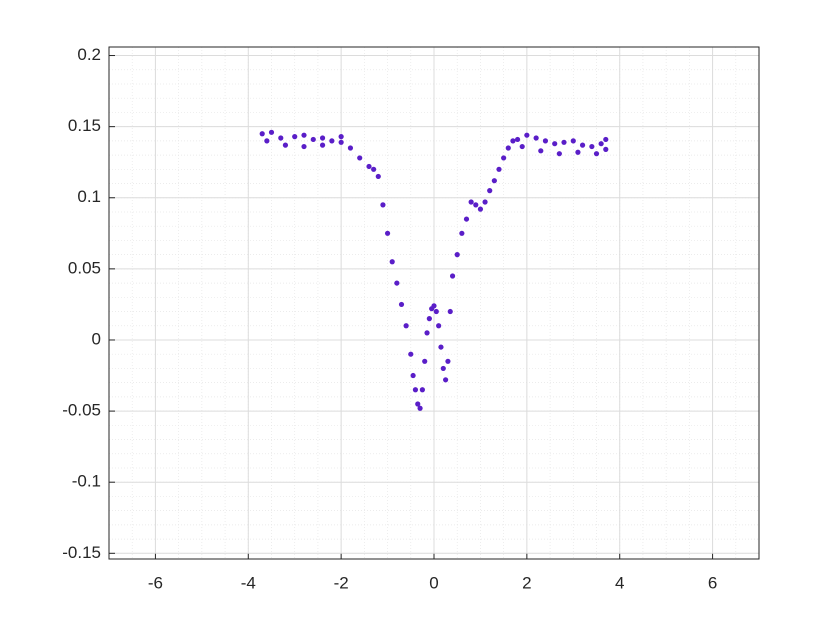 This screenshot has width=840, height=635. Describe the element at coordinates (81, 410) in the screenshot. I see `y-tick-label: -0.05` at that location.